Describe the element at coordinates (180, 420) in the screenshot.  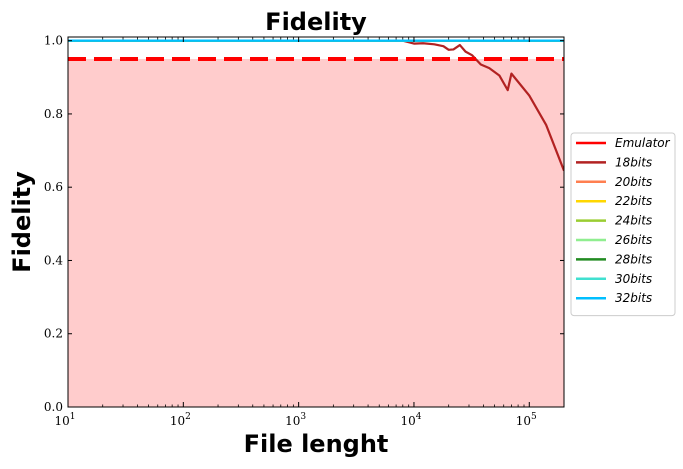
I see `x-tick-label: 10²` at that location.